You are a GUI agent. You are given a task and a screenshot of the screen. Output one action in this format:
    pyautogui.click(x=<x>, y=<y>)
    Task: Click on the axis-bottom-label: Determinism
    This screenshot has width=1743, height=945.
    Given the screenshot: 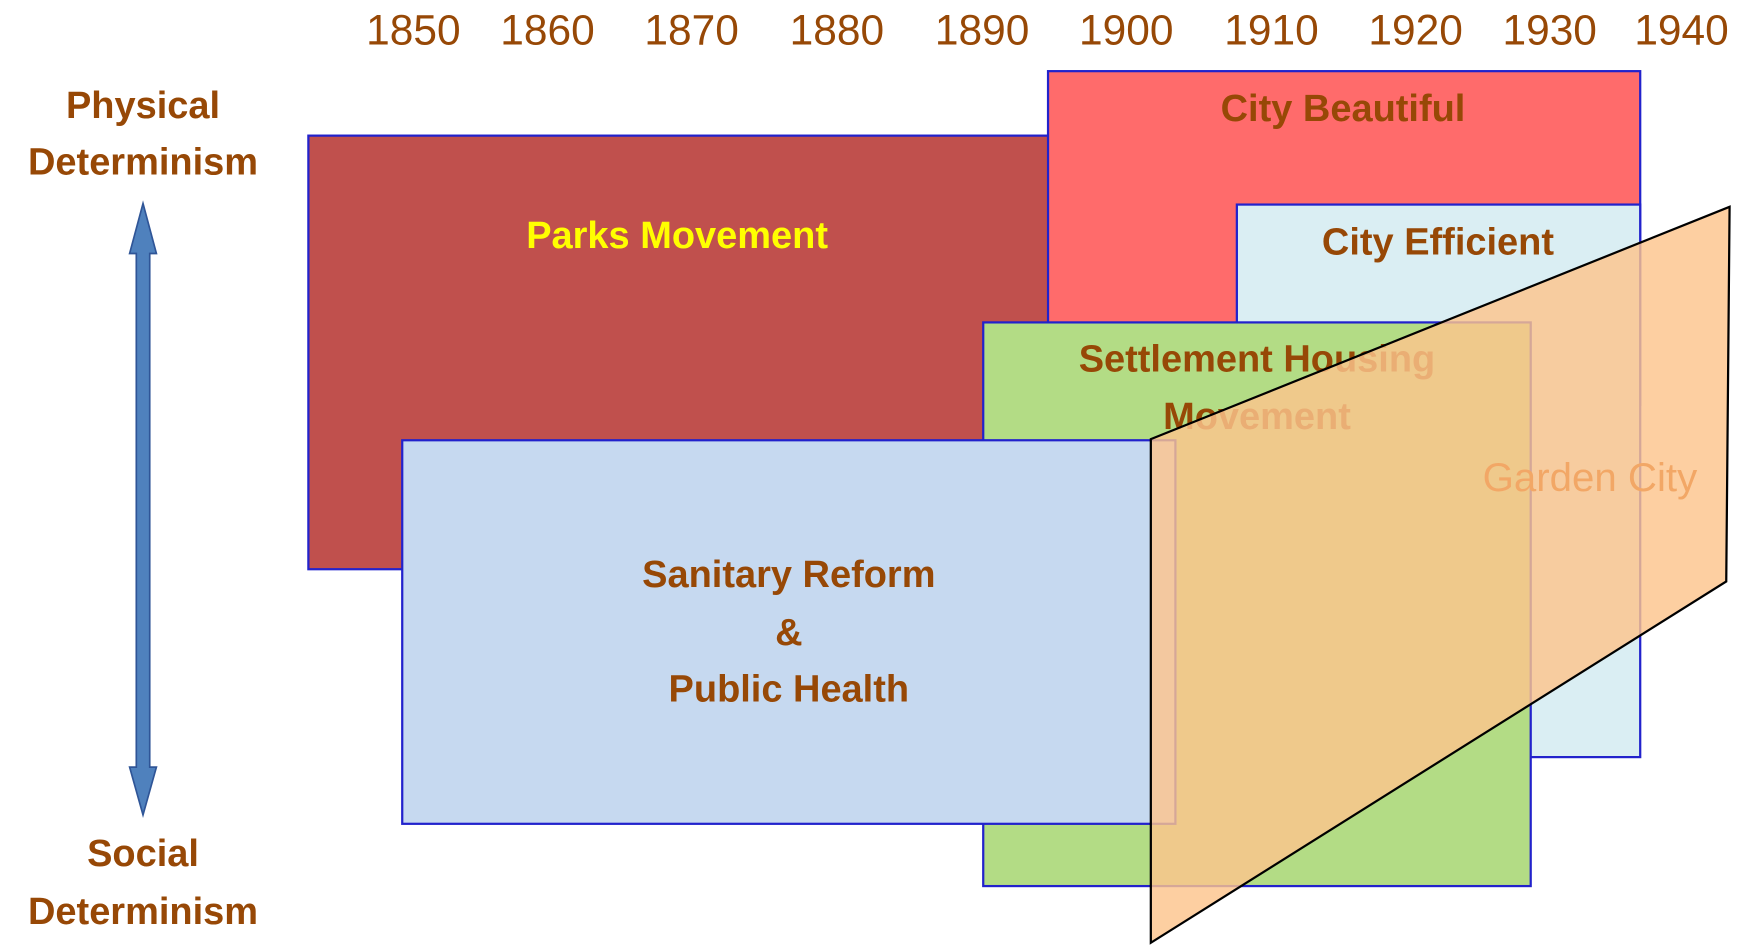 What is the action you would take?
    pyautogui.click(x=143, y=912)
    